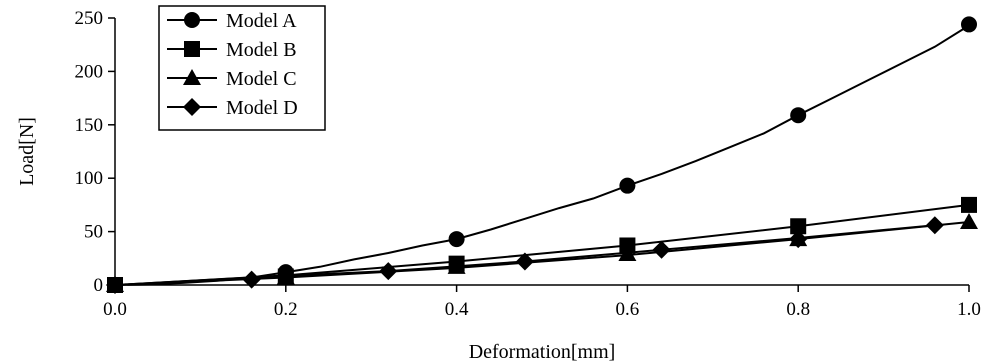  I want to click on x-tick-label: 1.0, so click(969, 309).